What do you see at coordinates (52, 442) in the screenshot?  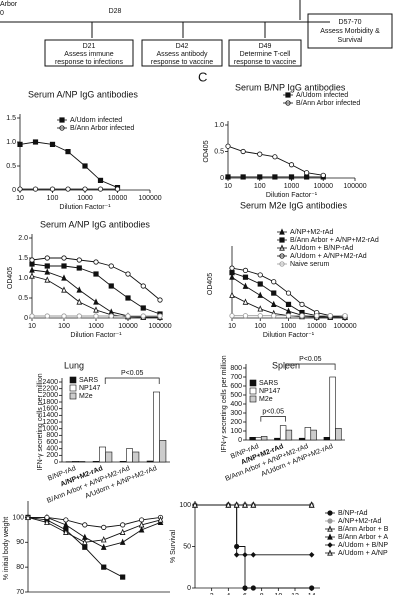 I see `y-tick-label: 600` at bounding box center [52, 442].